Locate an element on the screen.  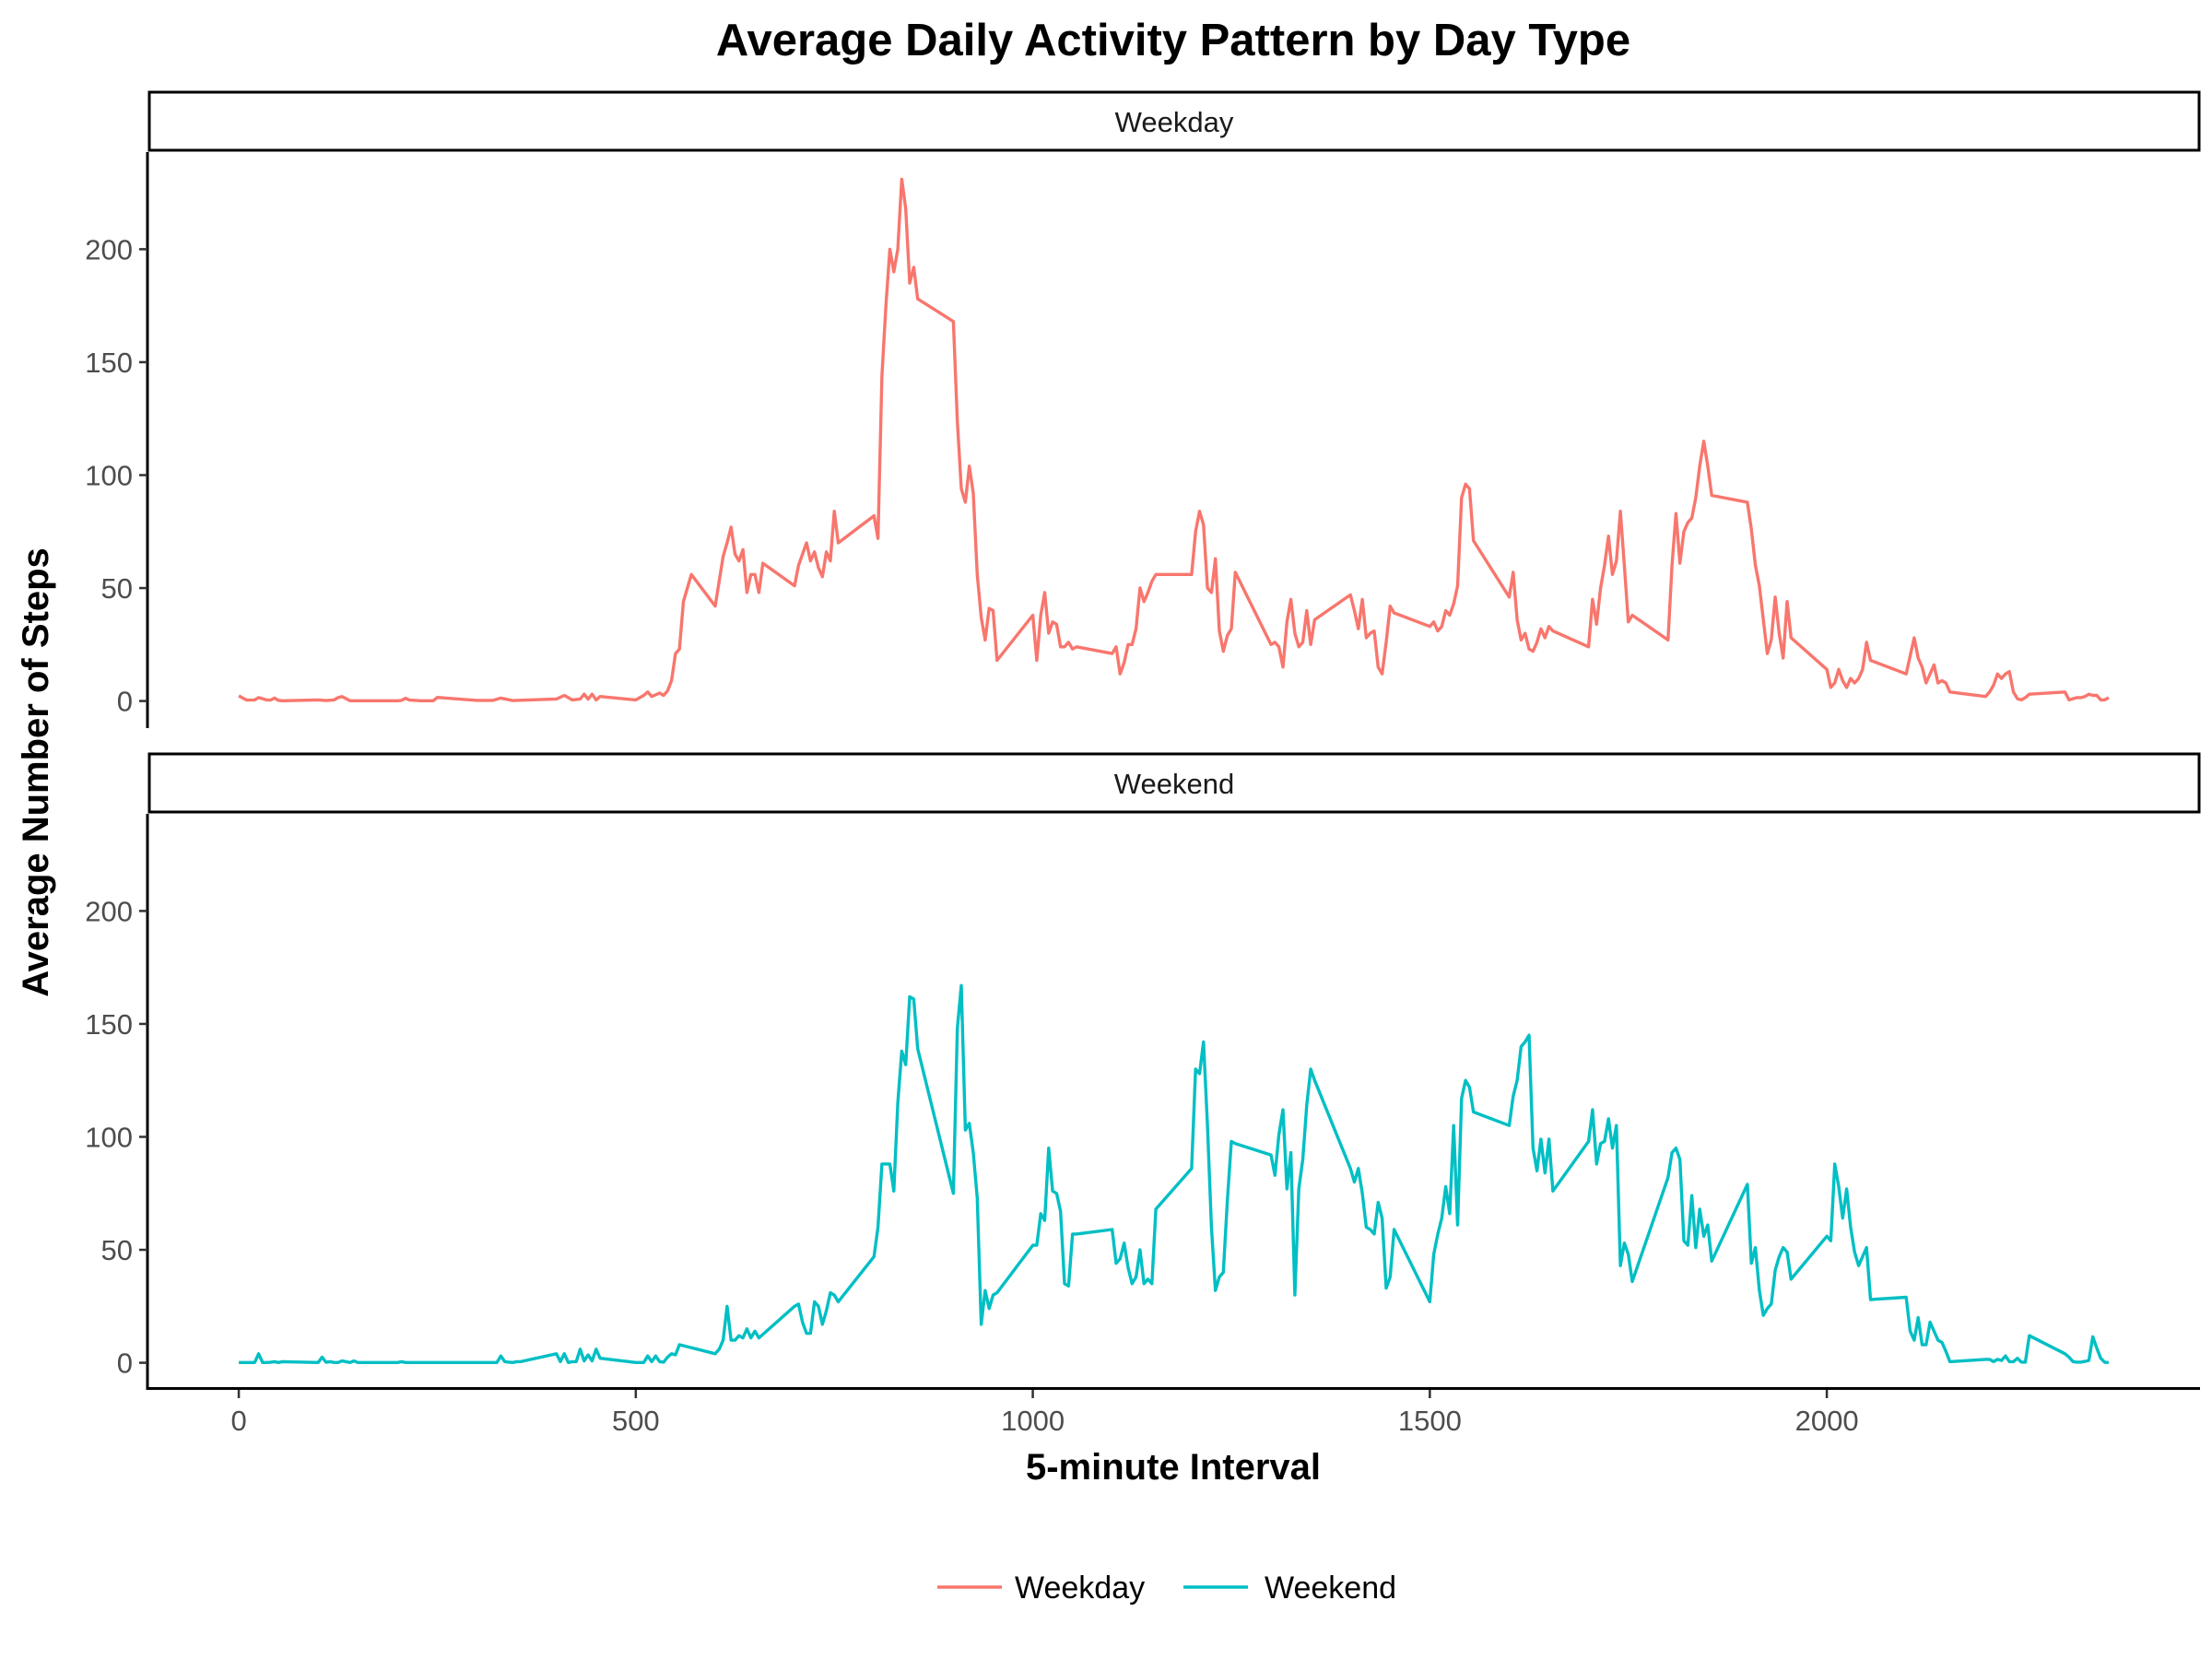
y-ticks-weekday: 0 50 100 150 200 is located at coordinates (116, 475).